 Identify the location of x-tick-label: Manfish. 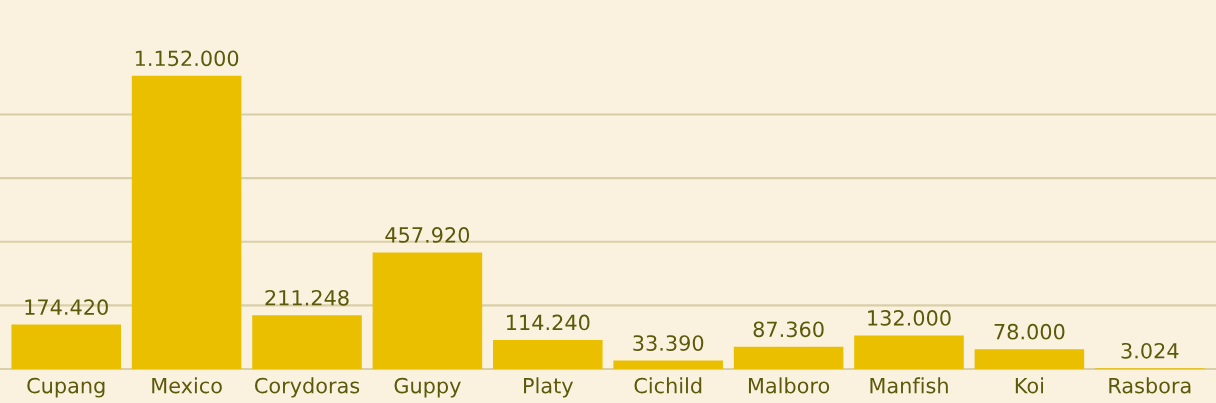
(909, 385).